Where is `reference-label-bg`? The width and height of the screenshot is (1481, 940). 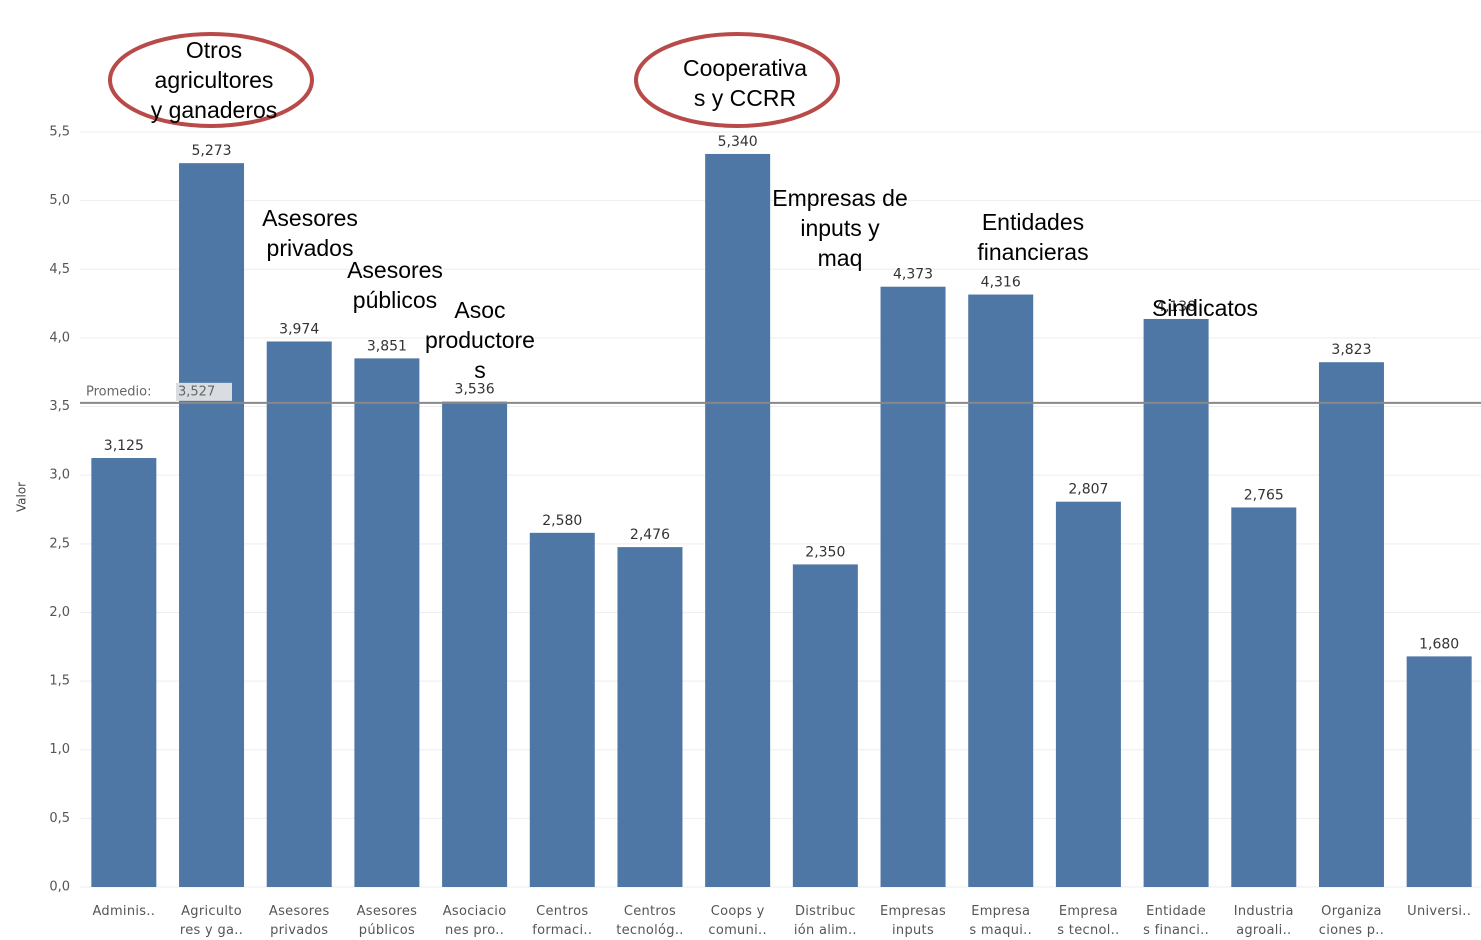
reference-label-bg is located at coordinates (204, 391).